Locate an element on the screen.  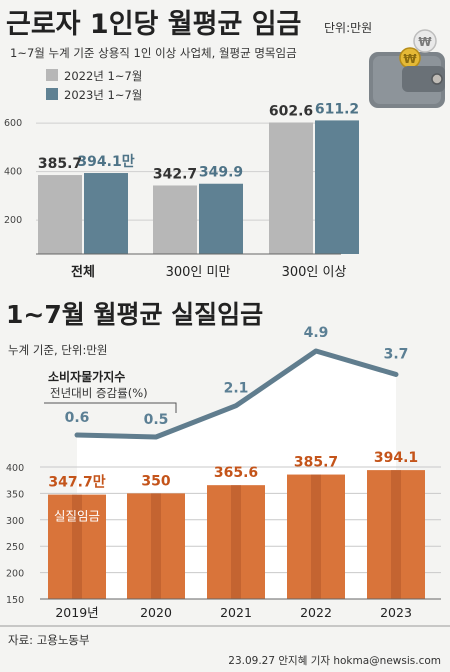
top-bar-value-label: 602.6 is located at coordinates (291, 111).